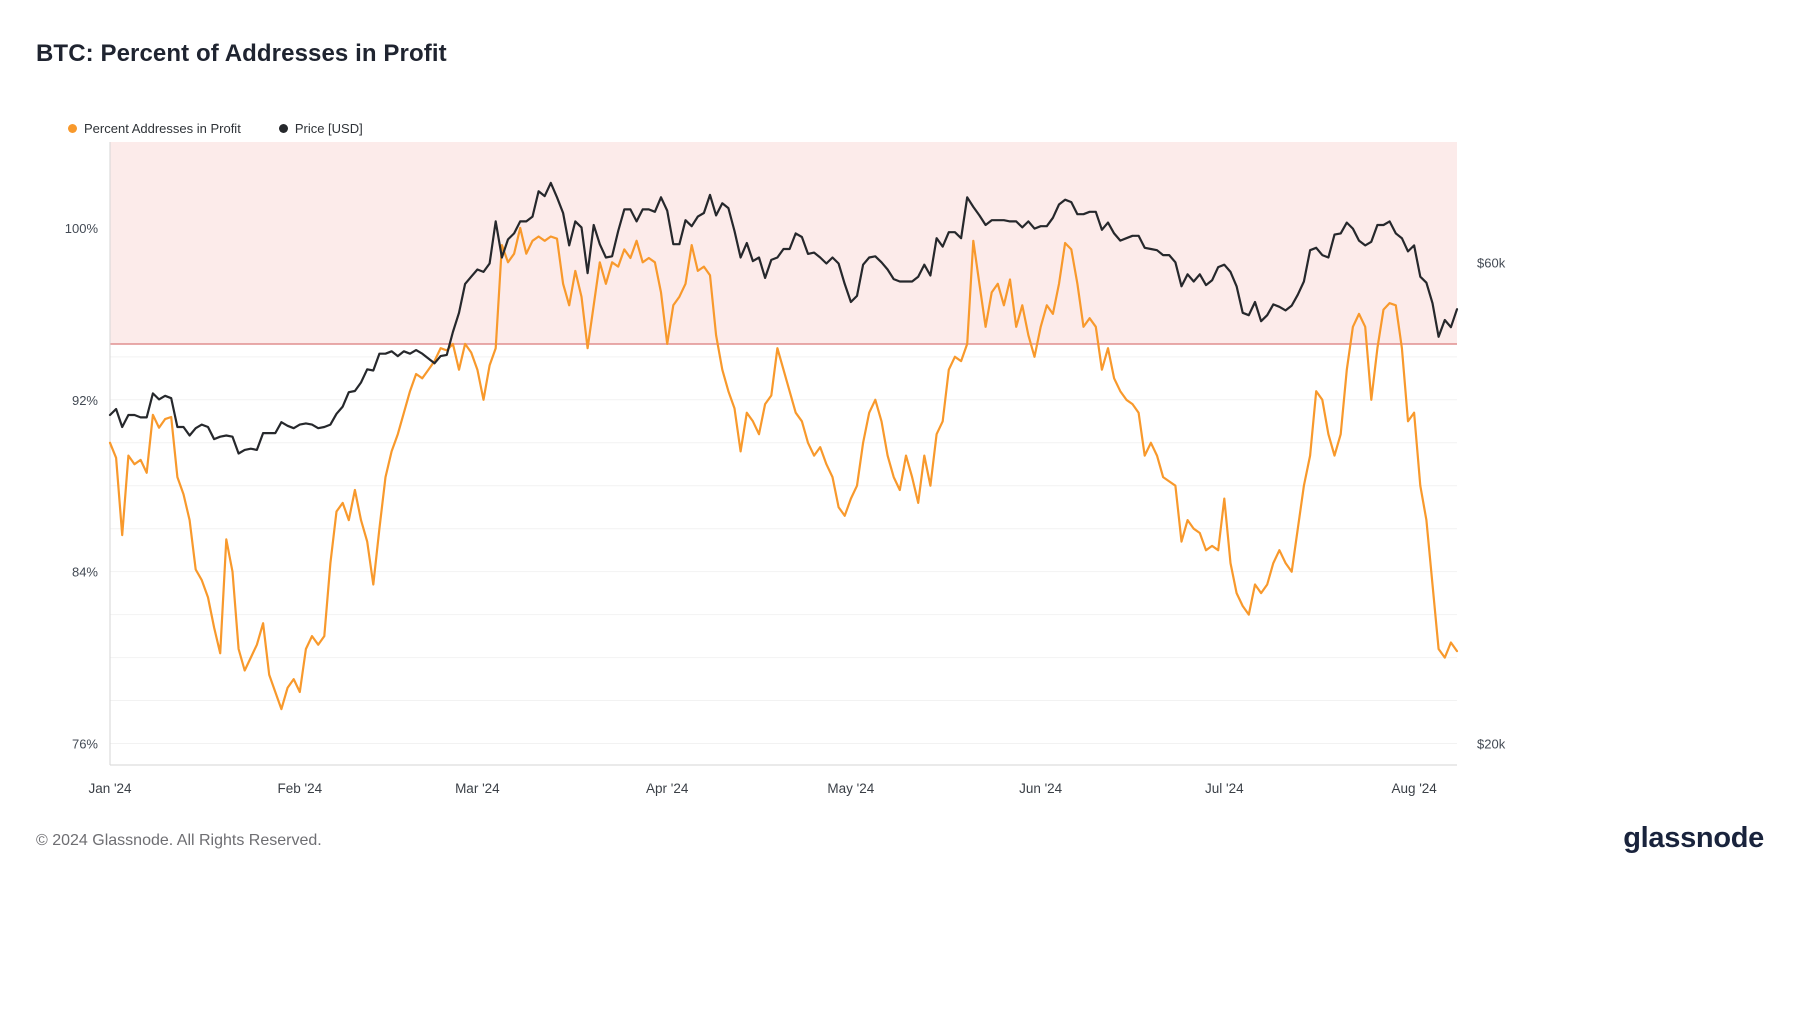 The height and width of the screenshot is (1013, 1800). Describe the element at coordinates (72, 128) in the screenshot. I see `orange-series-dot-icon` at that location.